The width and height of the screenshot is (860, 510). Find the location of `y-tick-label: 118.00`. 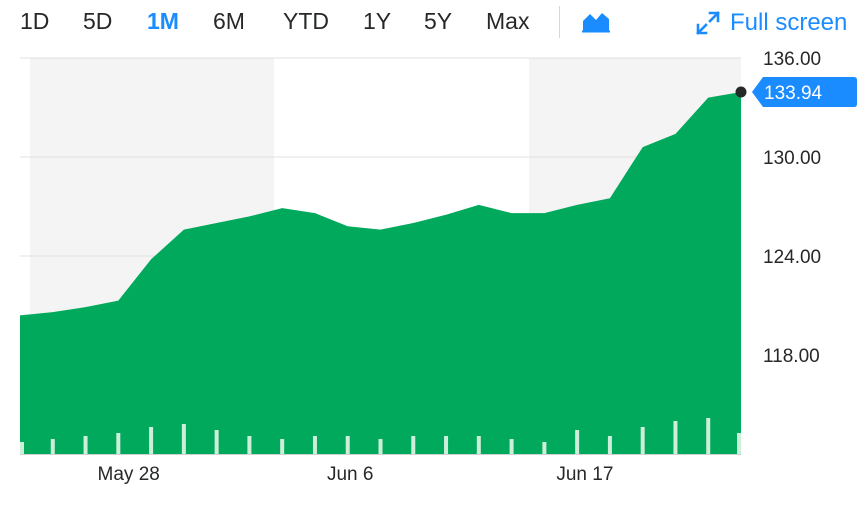

y-tick-label: 118.00 is located at coordinates (791, 356).